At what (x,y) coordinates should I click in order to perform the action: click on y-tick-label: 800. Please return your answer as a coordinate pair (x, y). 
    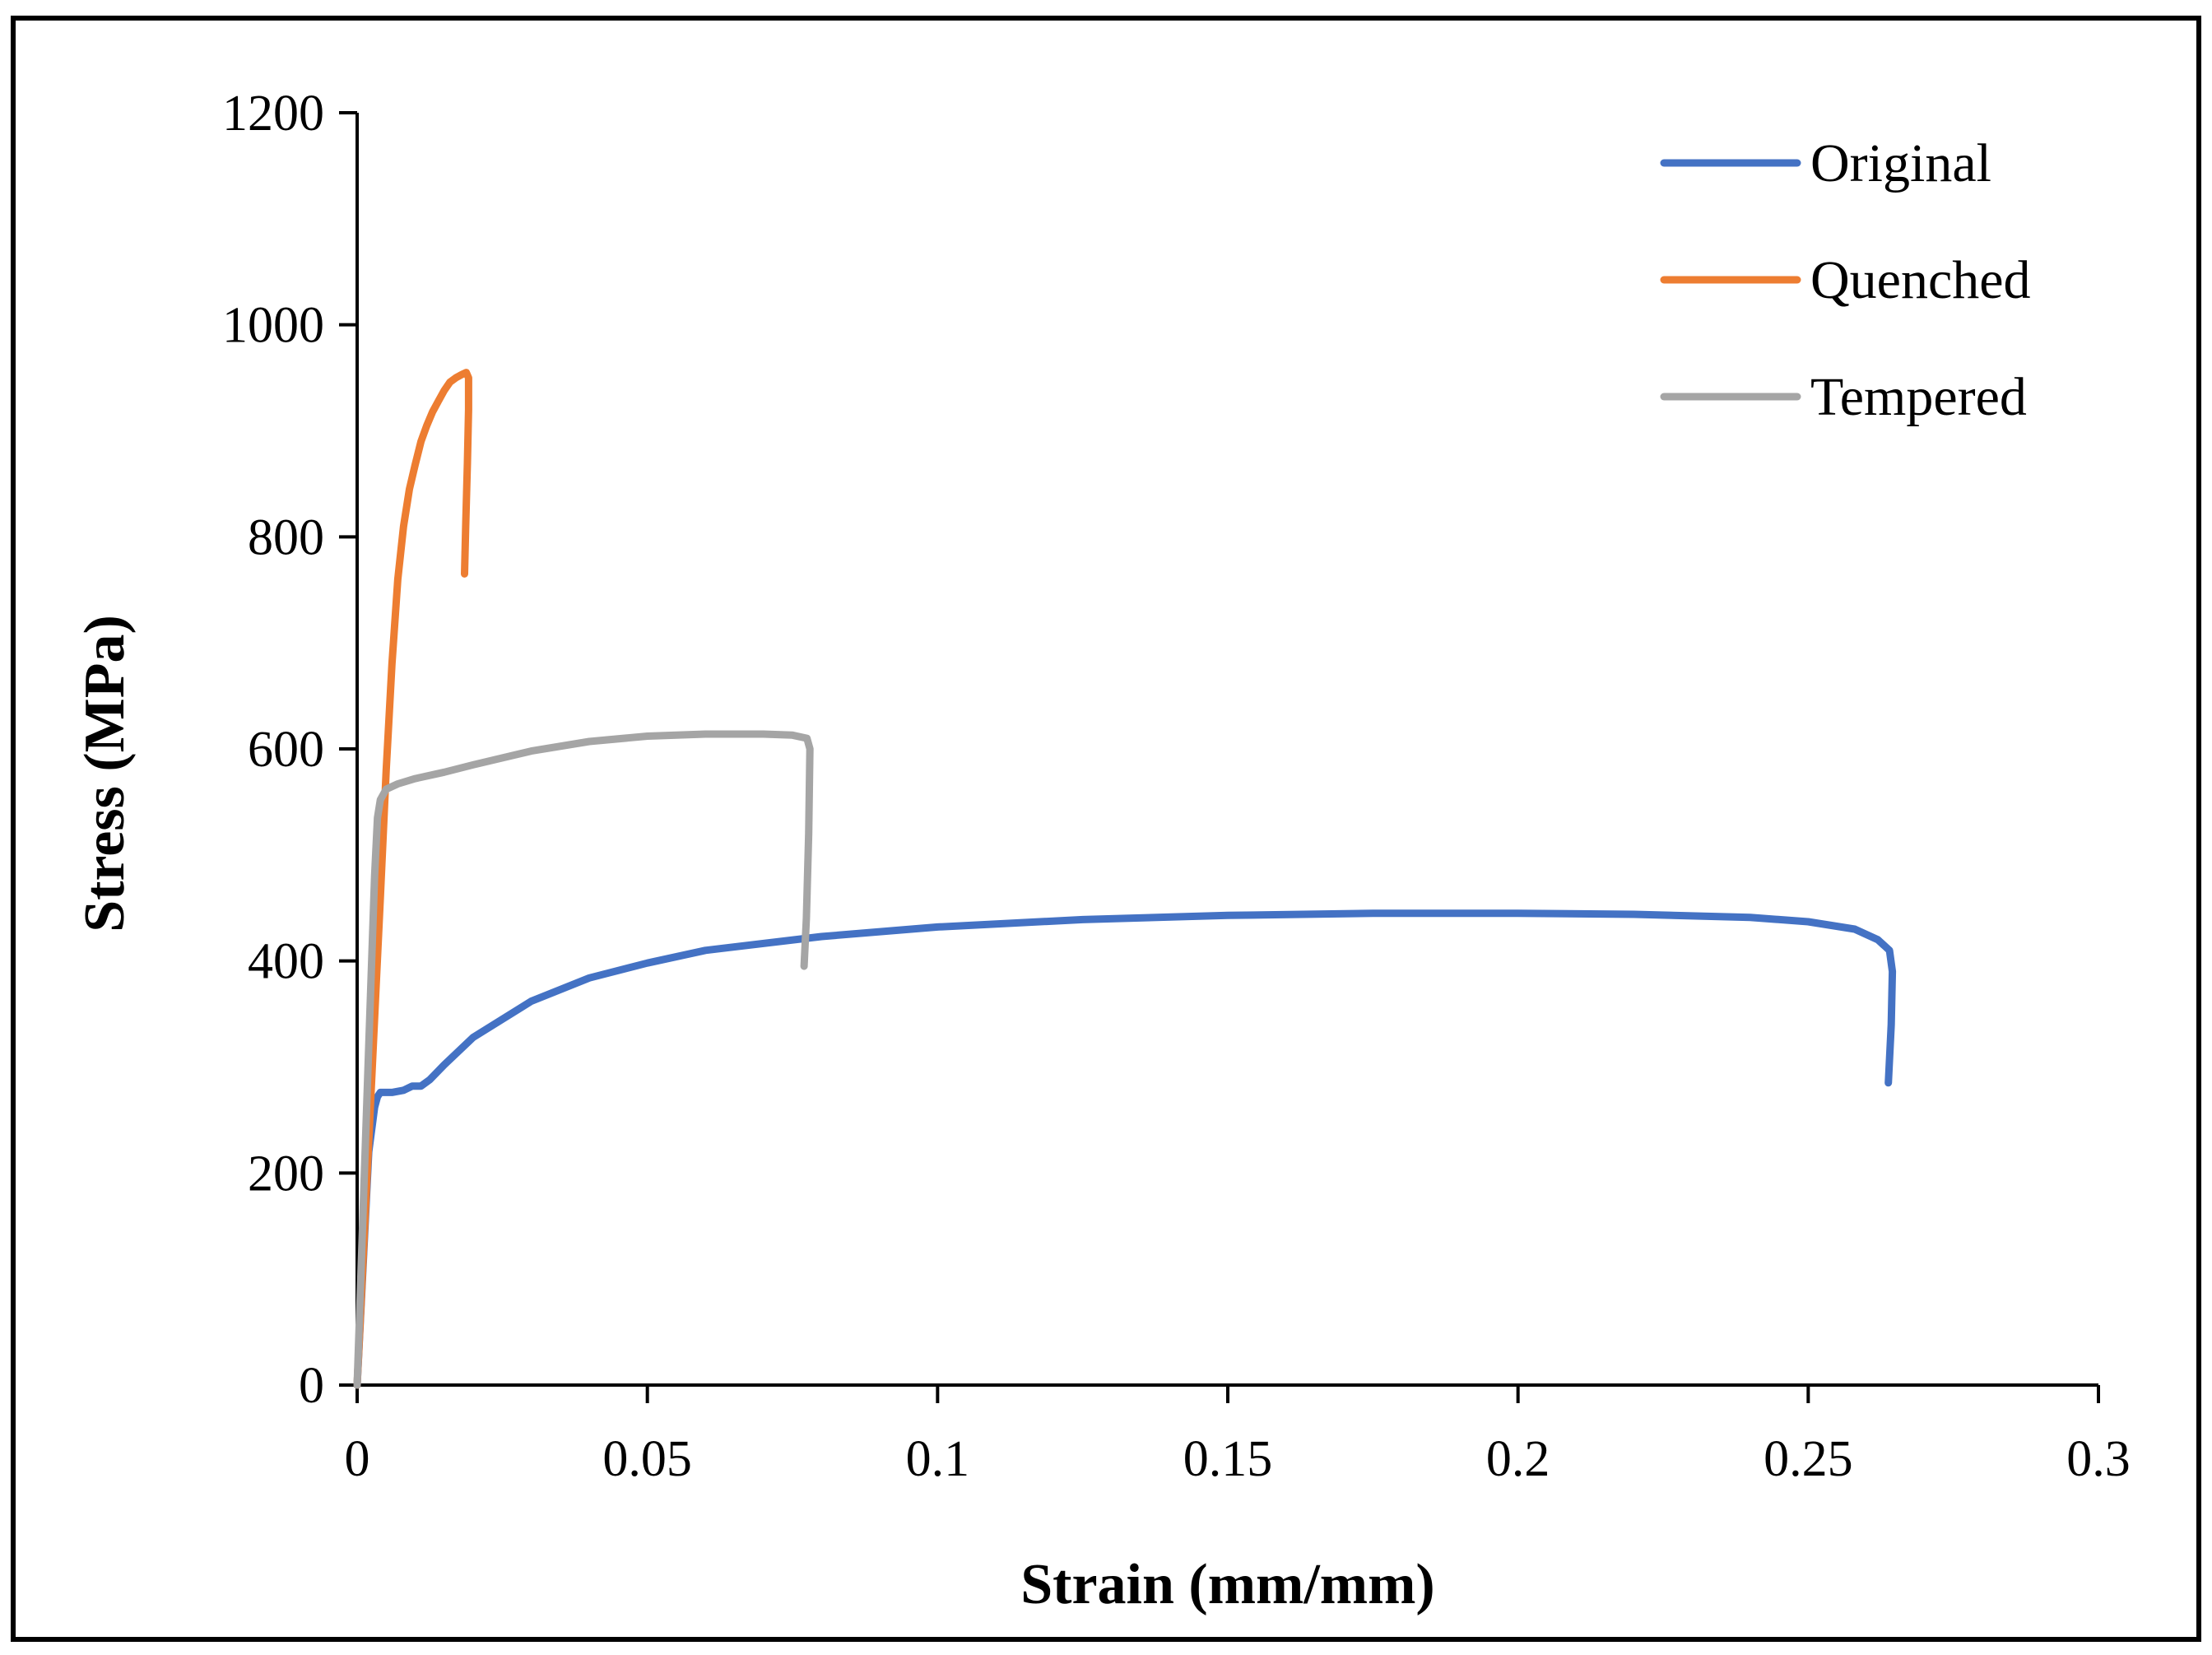
    Looking at the image, I should click on (286, 537).